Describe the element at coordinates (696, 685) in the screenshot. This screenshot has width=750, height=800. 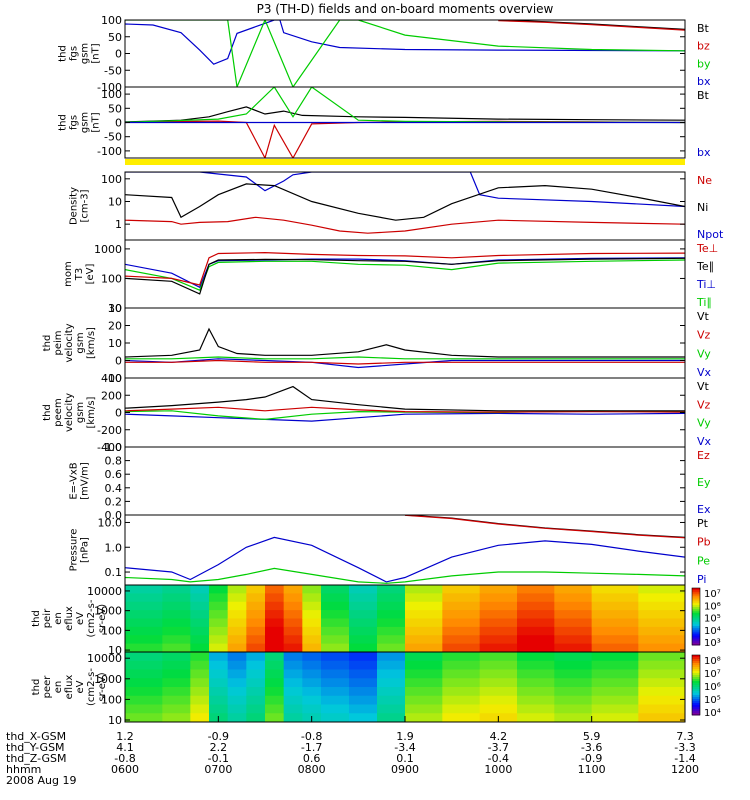
I see `colorbar-electron-eflux` at that location.